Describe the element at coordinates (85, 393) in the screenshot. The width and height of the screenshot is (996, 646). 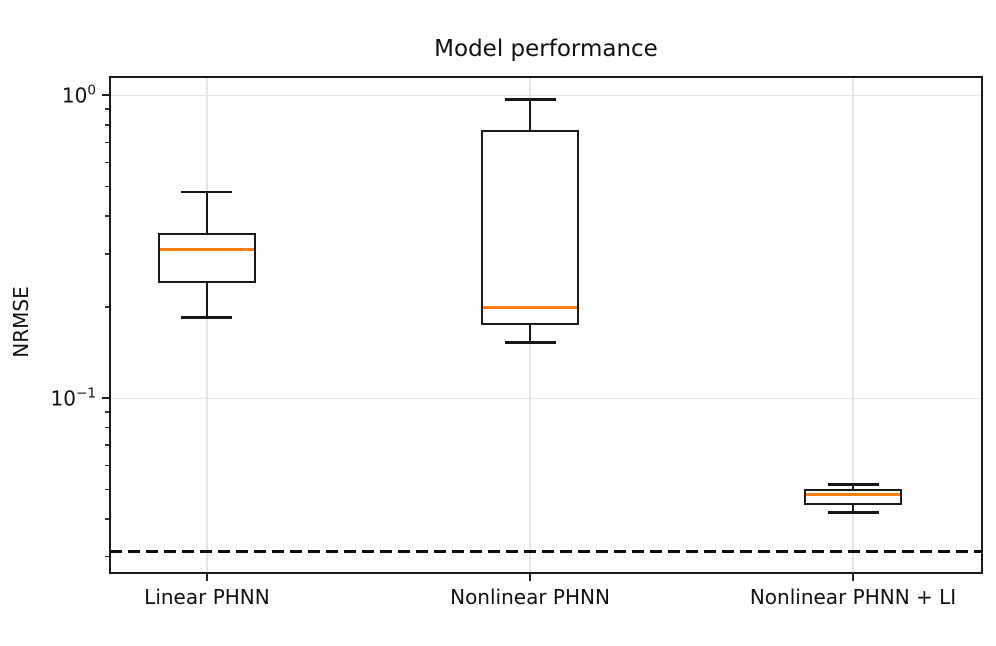
I see `ytick-label-exponent: −1` at that location.